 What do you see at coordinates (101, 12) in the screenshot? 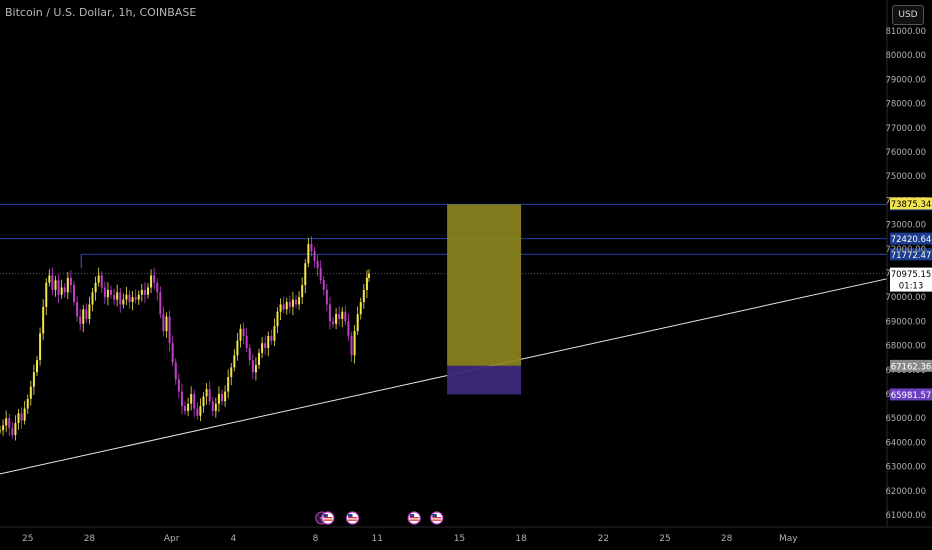
I see `symbol-title: Bitcoin / U.S. Dollar, 1h, COINBASE` at bounding box center [101, 12].